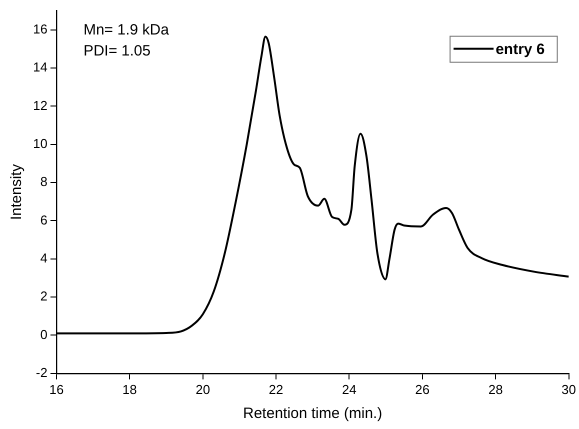 This screenshot has height=429, width=579. I want to click on y-tick-label: 8, so click(44, 182).